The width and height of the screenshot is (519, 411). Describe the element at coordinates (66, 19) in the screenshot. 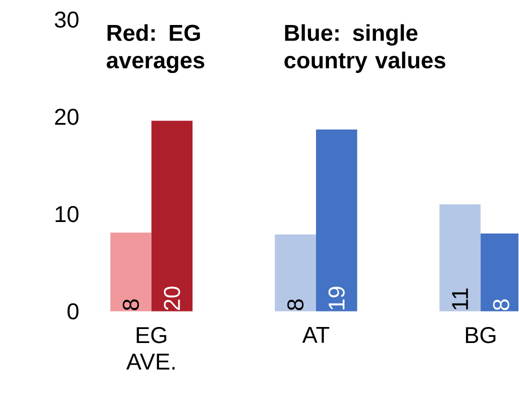

I see `y-tick-label: 30` at that location.